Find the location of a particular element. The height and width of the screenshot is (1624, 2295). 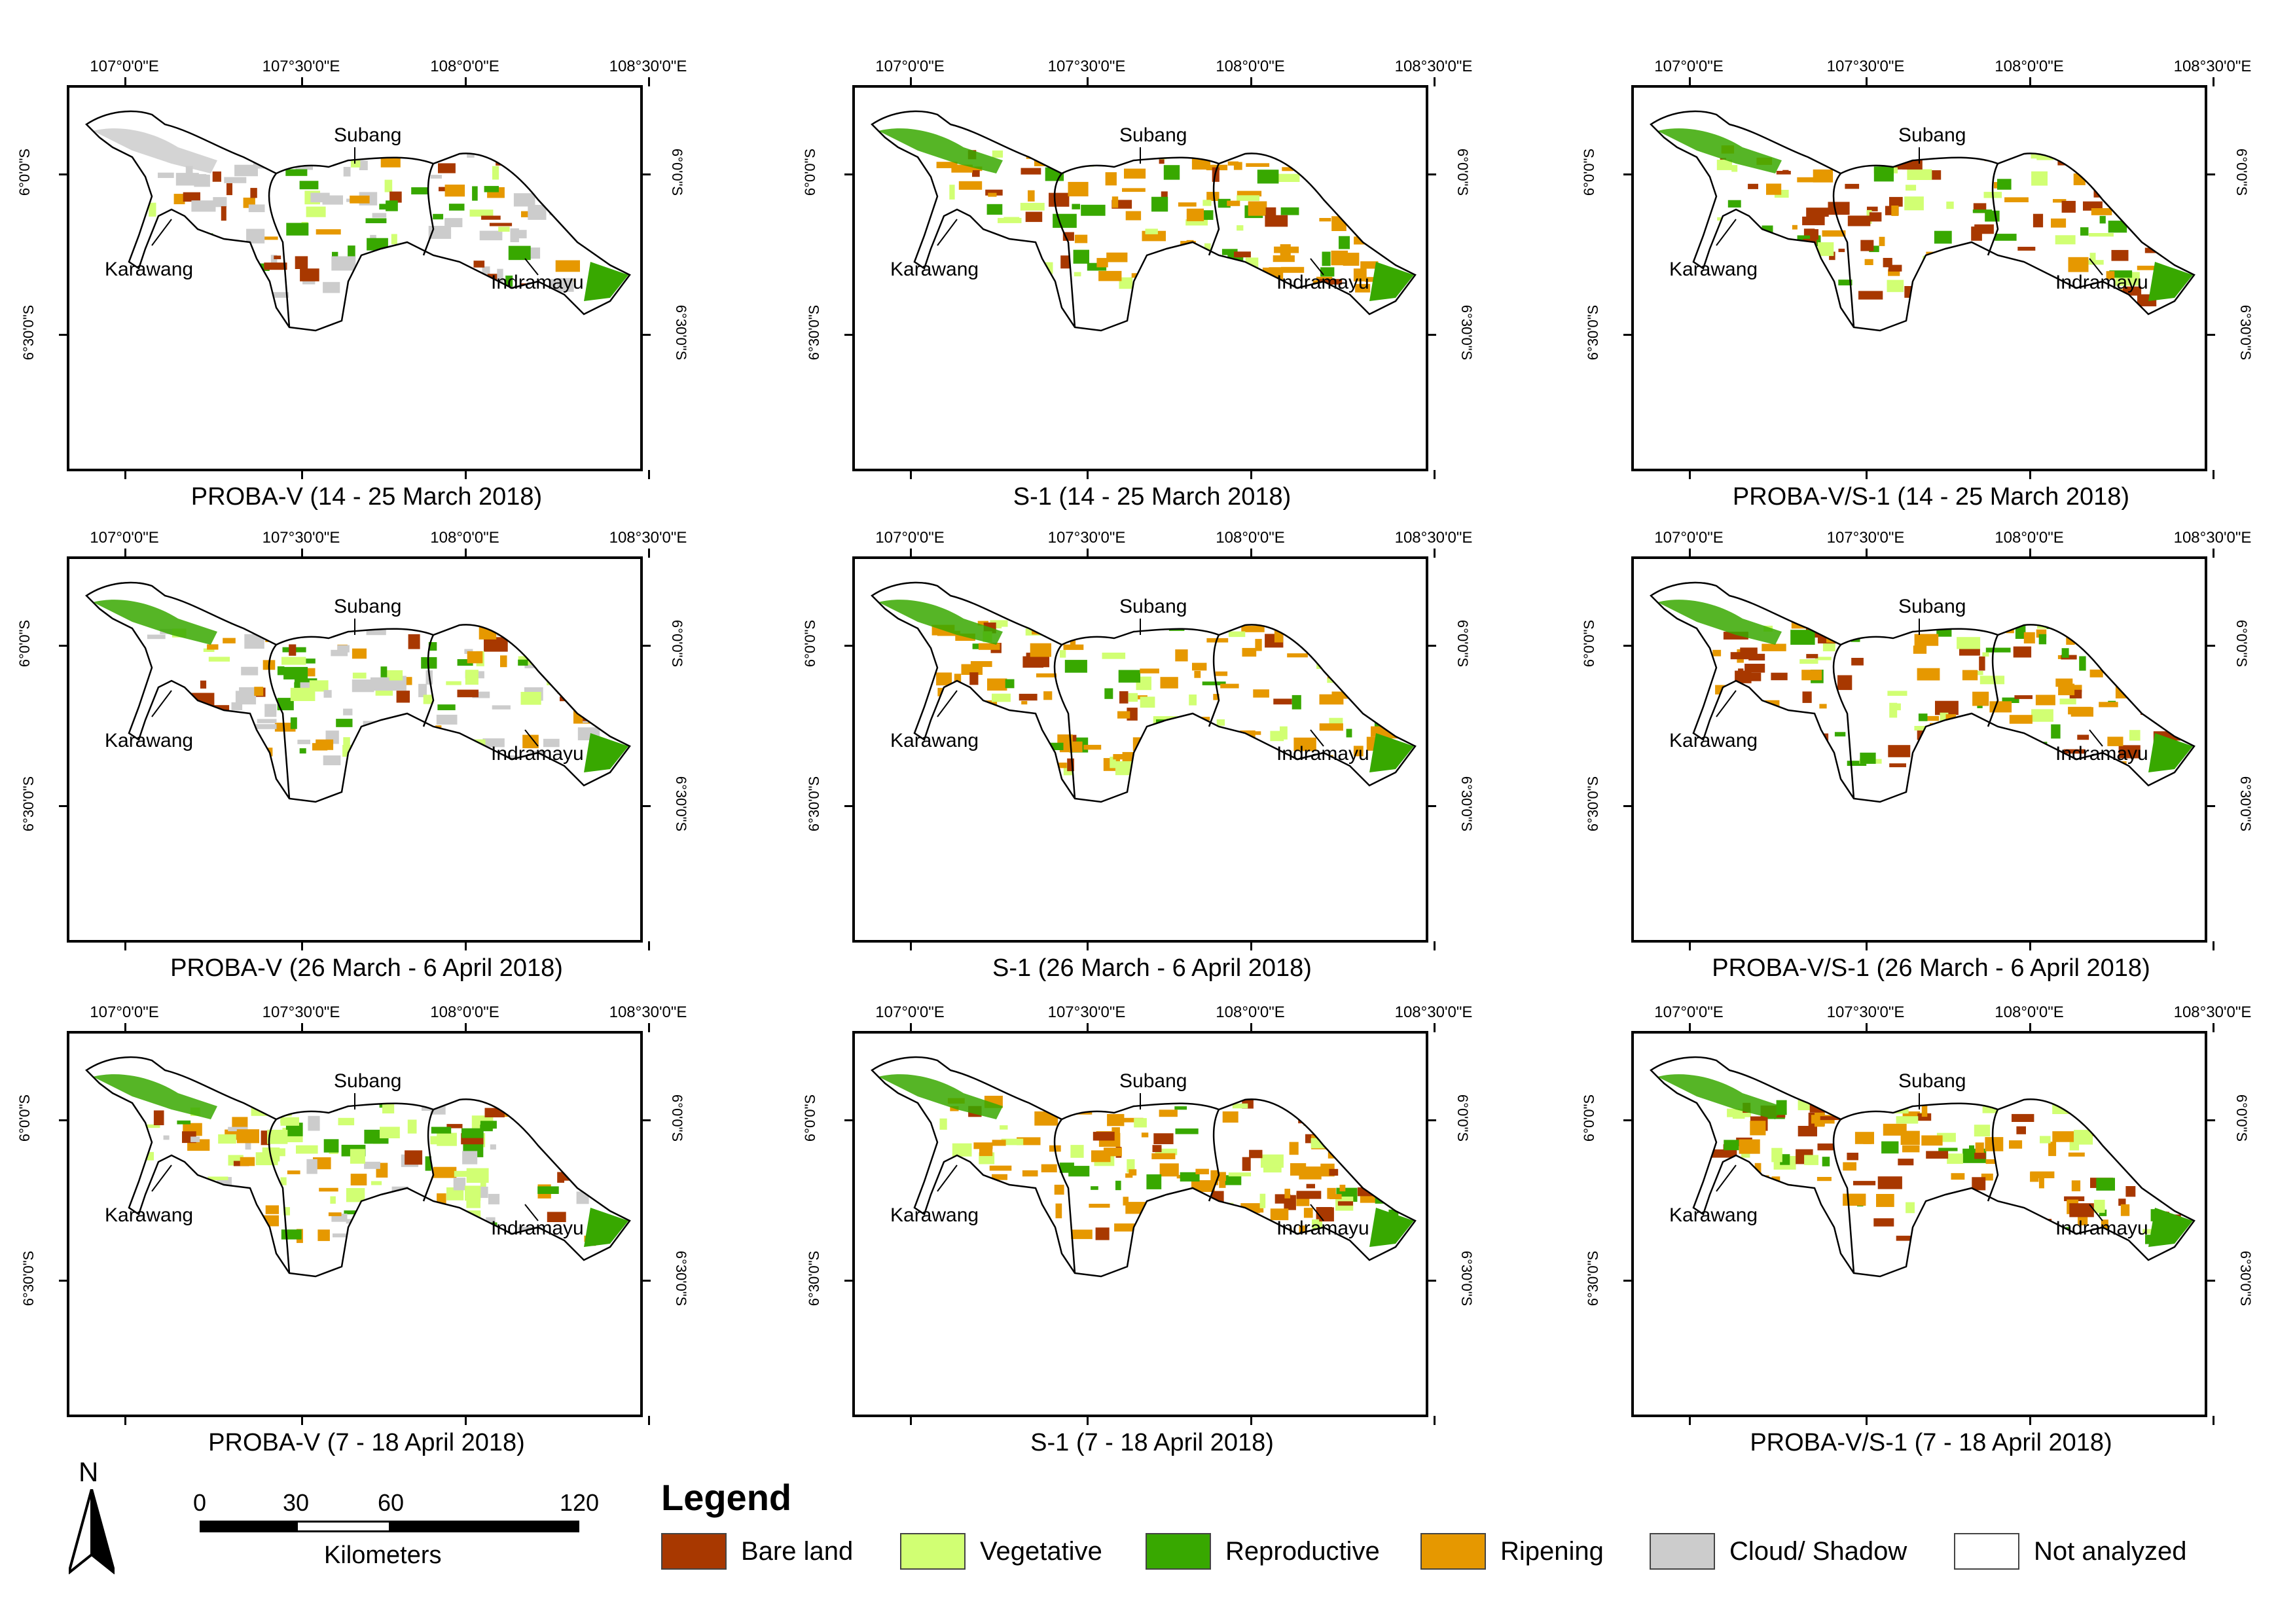

legend-title: Legend is located at coordinates (727, 1497).